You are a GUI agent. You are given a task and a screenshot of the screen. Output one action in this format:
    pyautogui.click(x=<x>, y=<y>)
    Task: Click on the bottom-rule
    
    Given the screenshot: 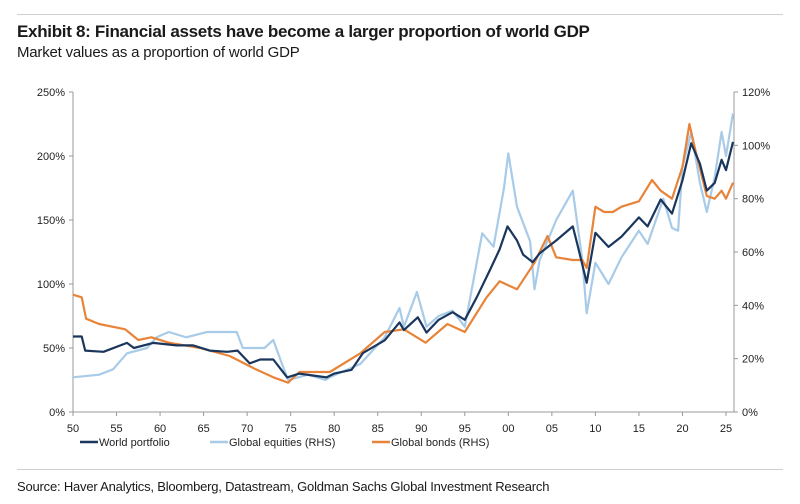 What is the action you would take?
    pyautogui.click(x=400, y=469)
    